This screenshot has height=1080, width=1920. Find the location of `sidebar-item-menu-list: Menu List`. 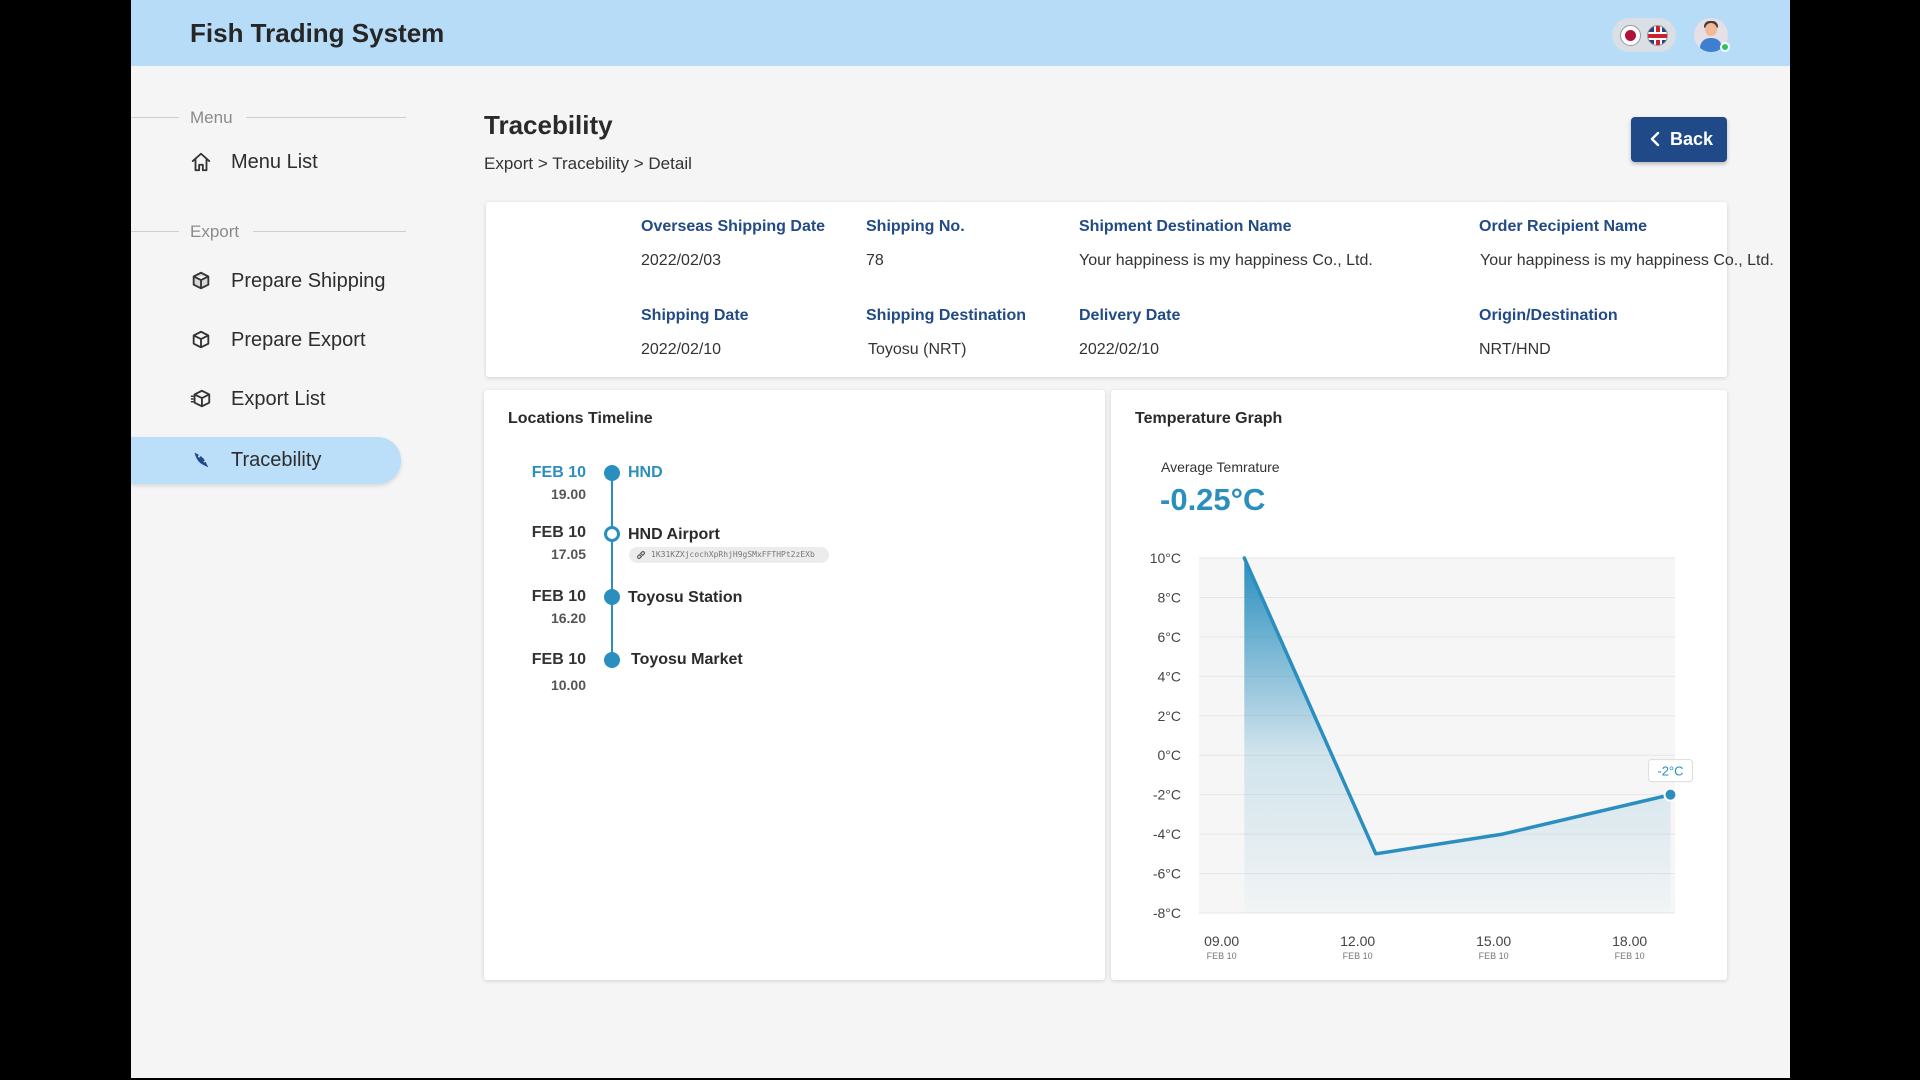

sidebar-item-menu-list: Menu List is located at coordinates (266, 162).